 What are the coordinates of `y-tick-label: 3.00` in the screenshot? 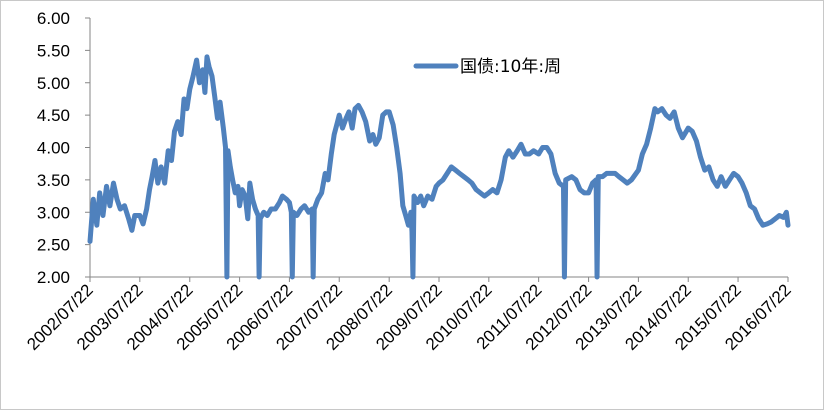 It's located at (53, 212).